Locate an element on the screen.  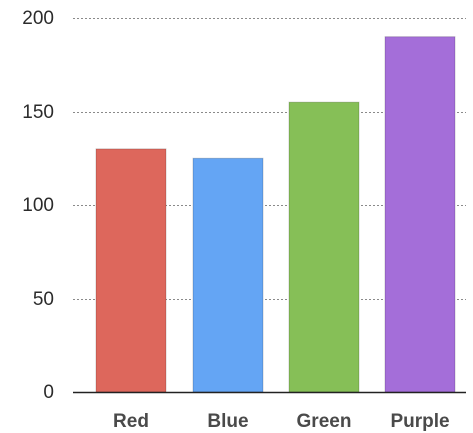
x-tick-label-purple: Purple is located at coordinates (419, 421).